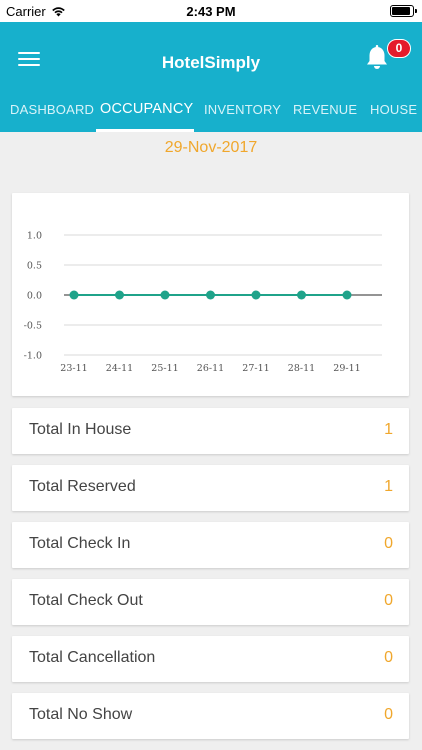 The image size is (422, 750). I want to click on hamburger-menu-icon, so click(29, 60).